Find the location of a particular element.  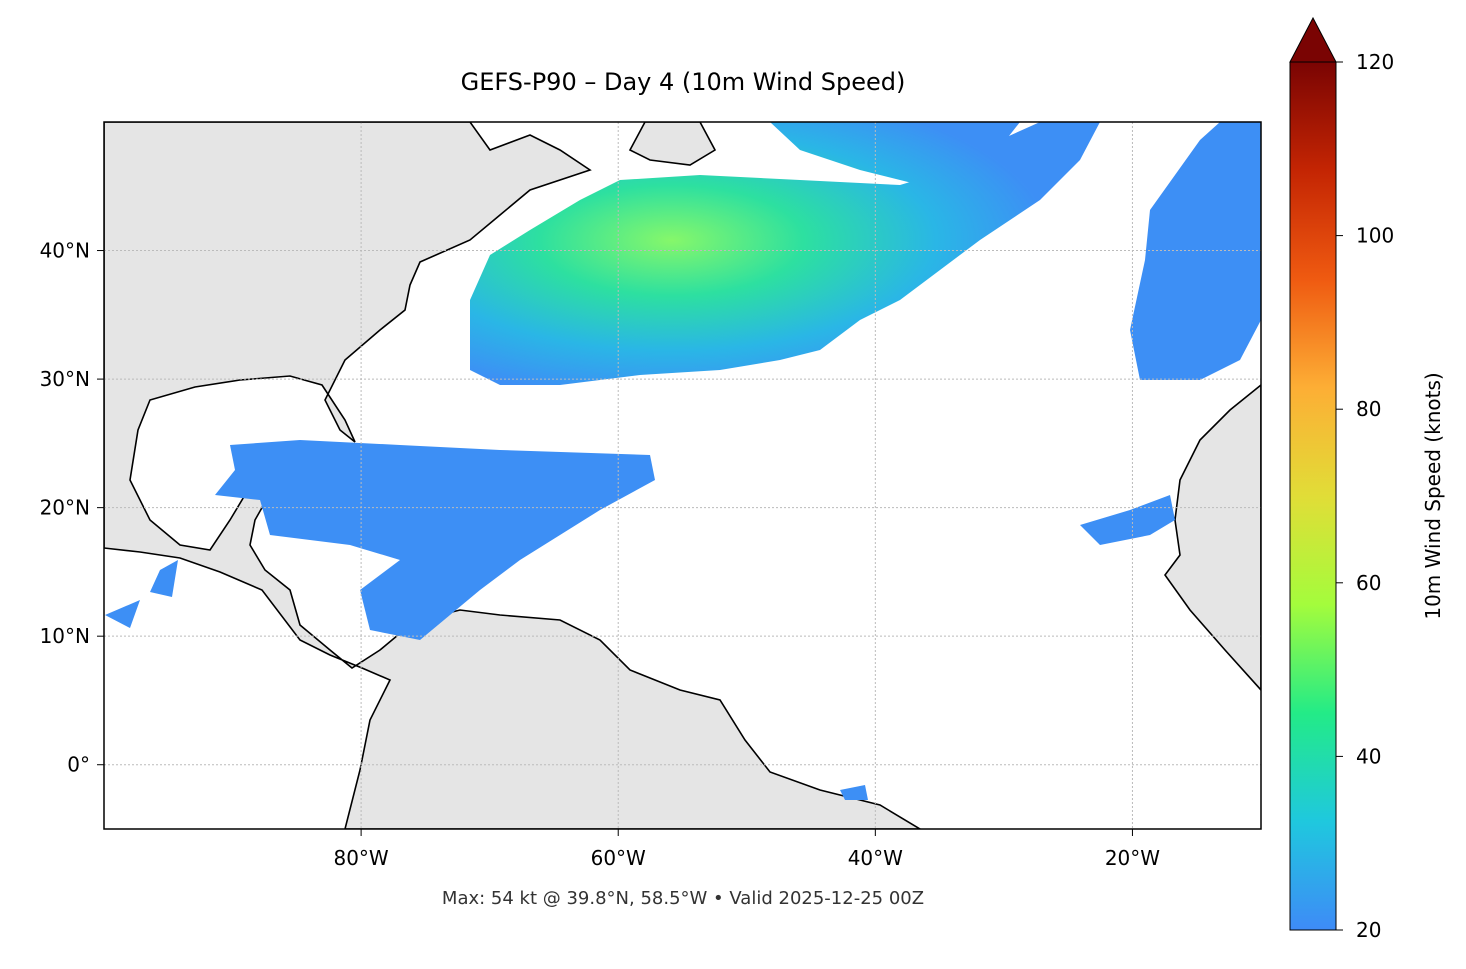

x-tick-label: 20°W is located at coordinates (1132, 858).